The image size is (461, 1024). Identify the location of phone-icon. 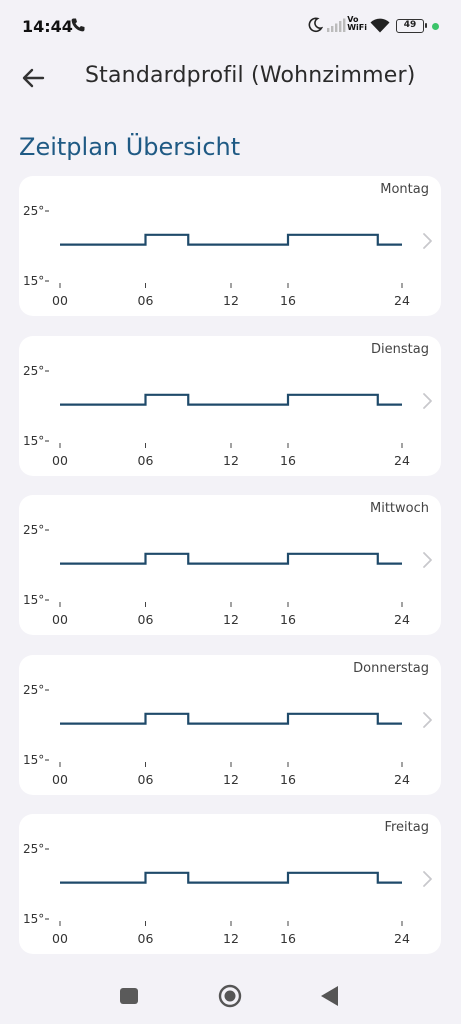
(78, 25).